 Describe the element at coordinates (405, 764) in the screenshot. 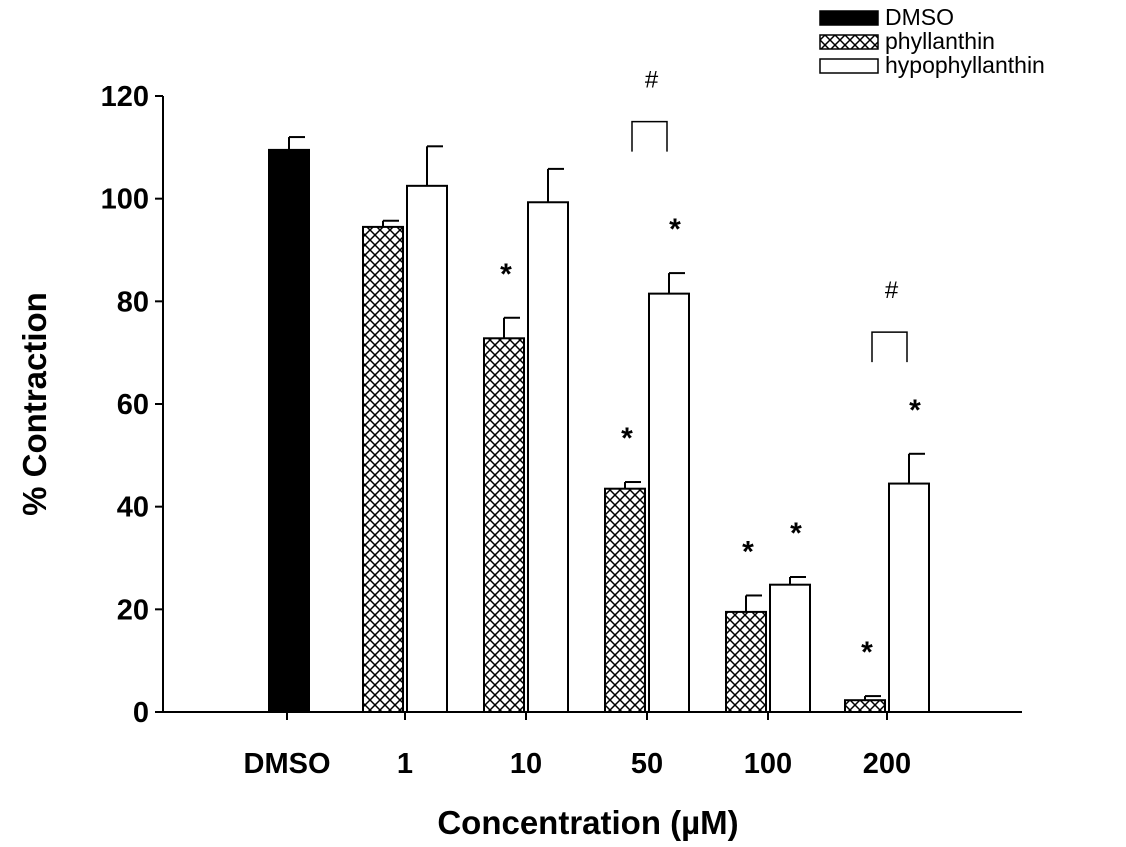

I see `x-tick-label: 1` at that location.